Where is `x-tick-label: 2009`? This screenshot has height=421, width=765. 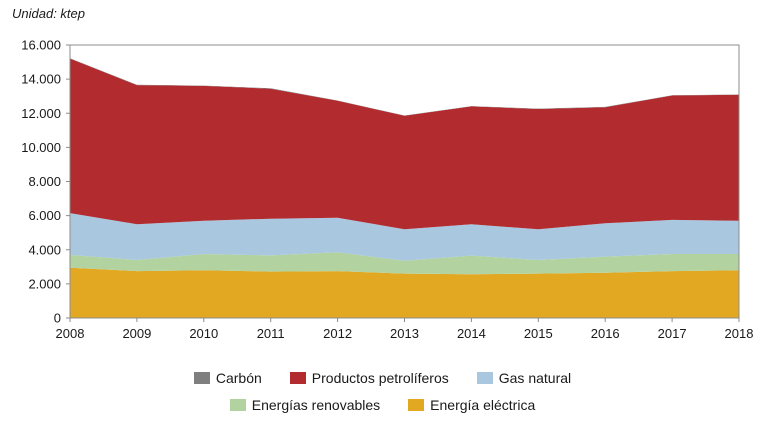
x-tick-label: 2009 is located at coordinates (136, 333).